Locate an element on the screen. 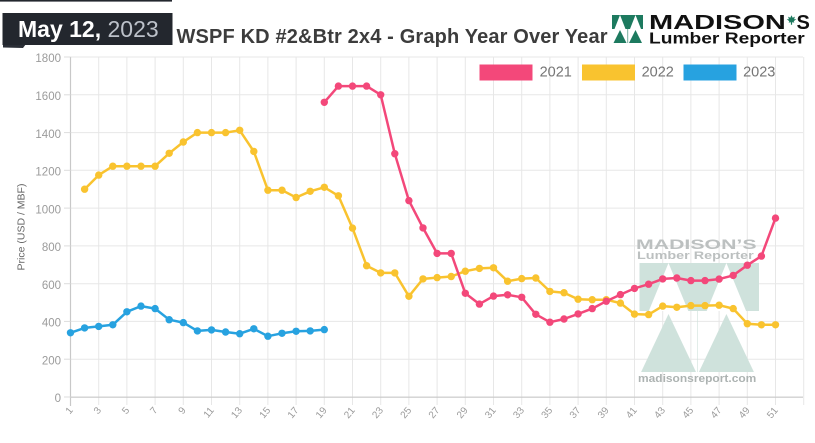  svg-text: 2021 is located at coordinates (556, 72).